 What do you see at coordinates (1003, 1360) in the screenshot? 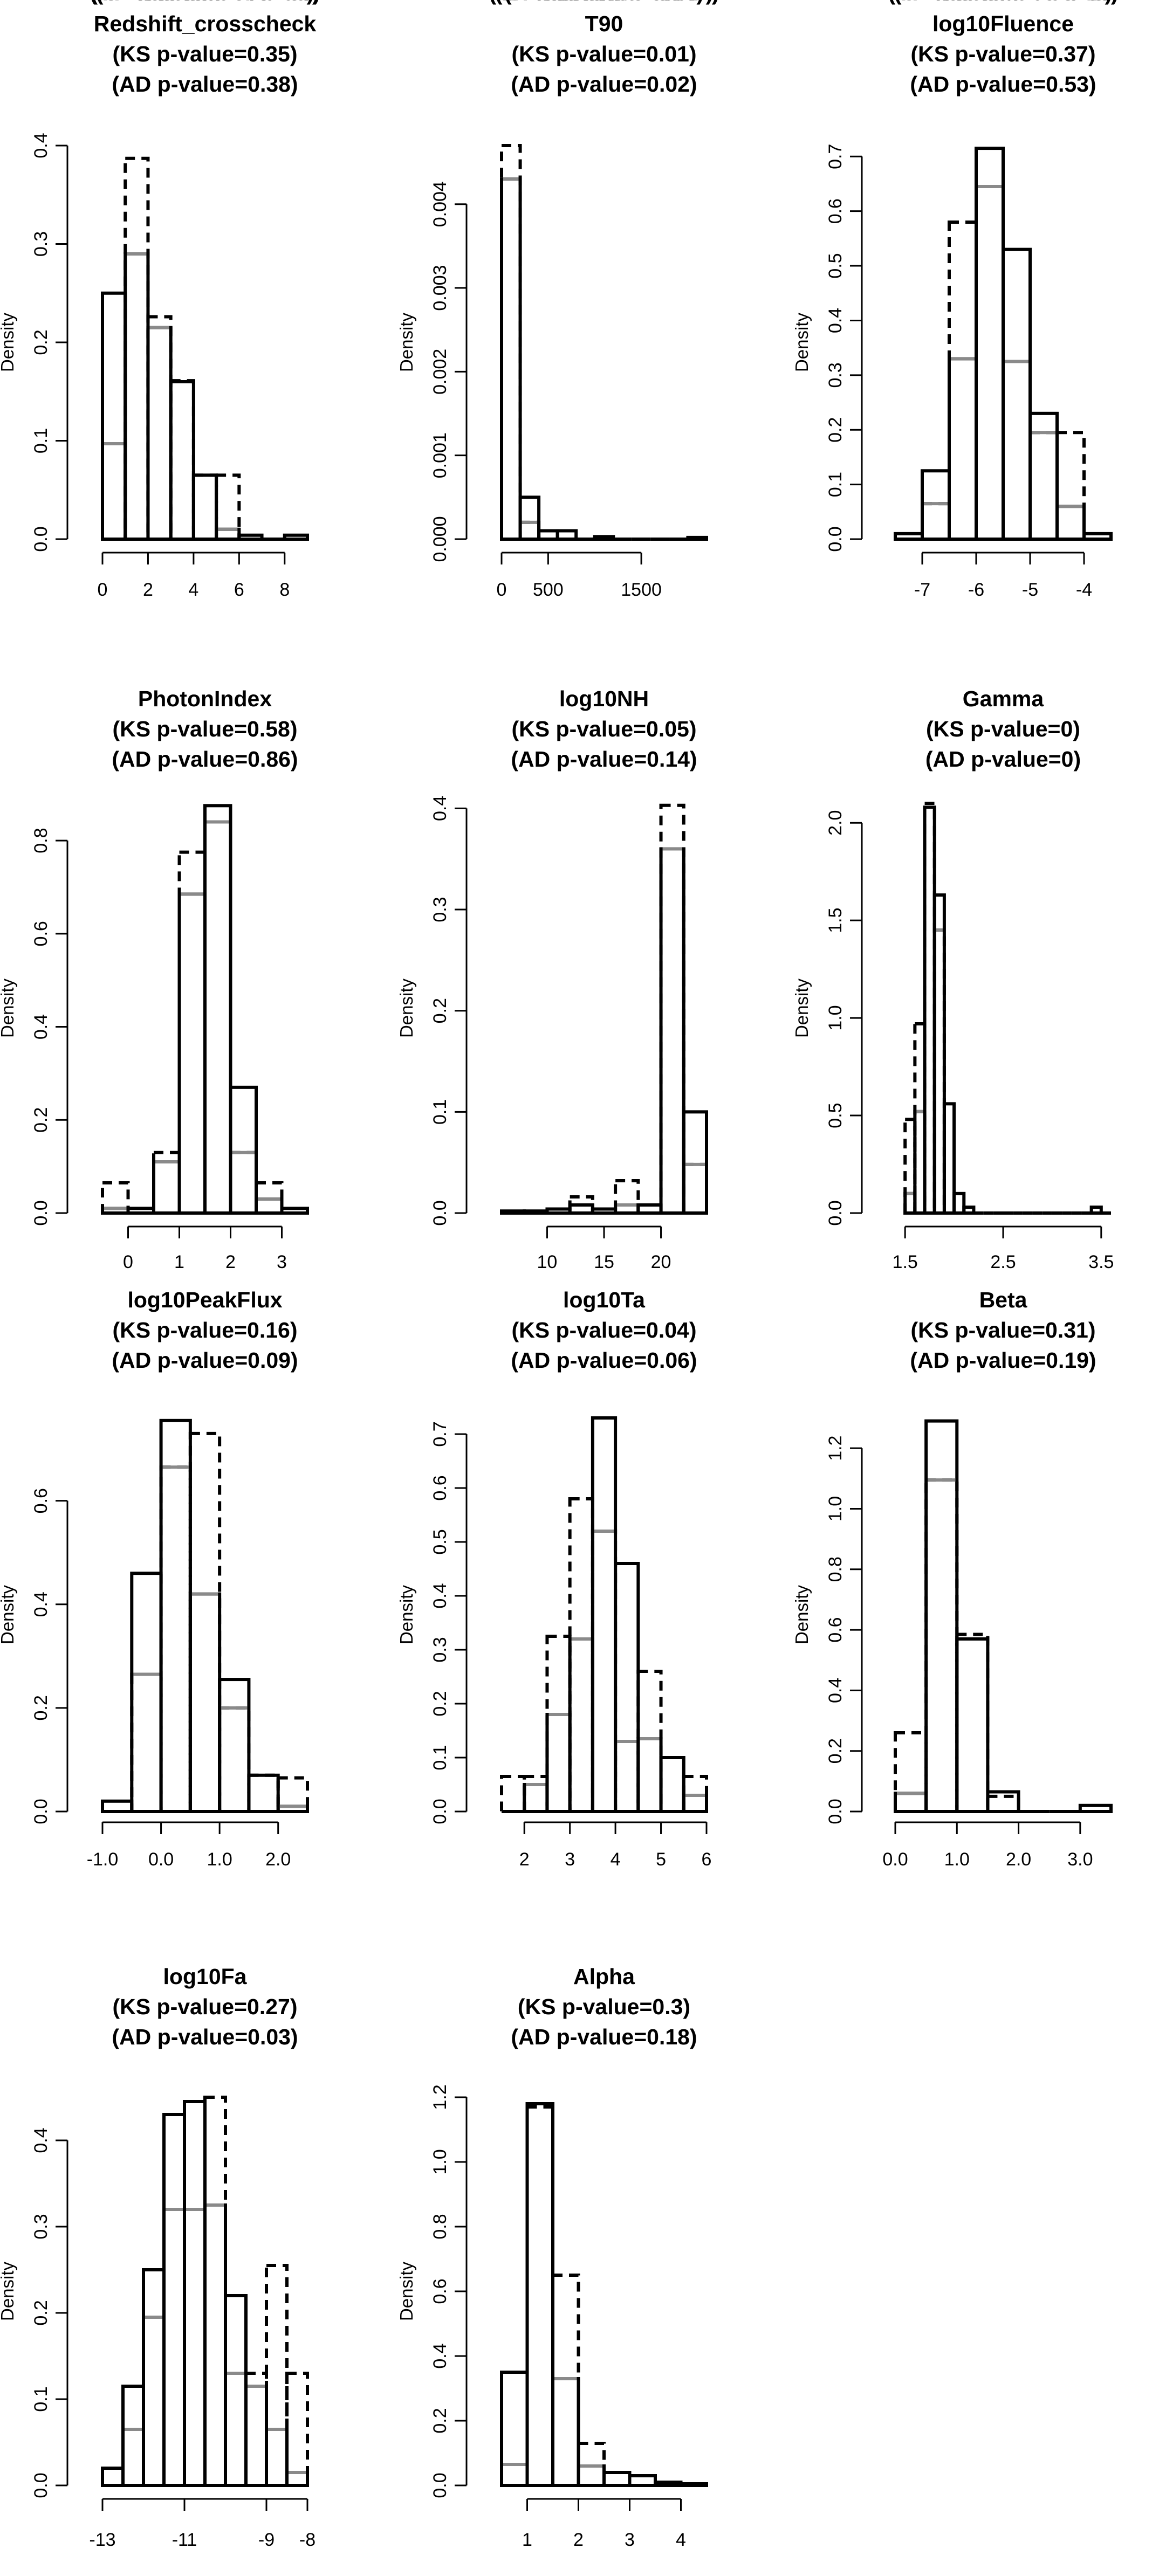
I see `chart-stat-line: (AD p-value=0.19)` at bounding box center [1003, 1360].